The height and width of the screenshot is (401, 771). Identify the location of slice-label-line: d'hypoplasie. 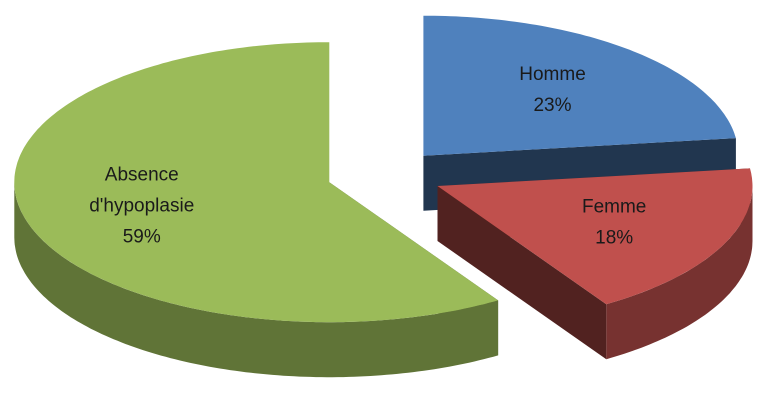
(141, 205).